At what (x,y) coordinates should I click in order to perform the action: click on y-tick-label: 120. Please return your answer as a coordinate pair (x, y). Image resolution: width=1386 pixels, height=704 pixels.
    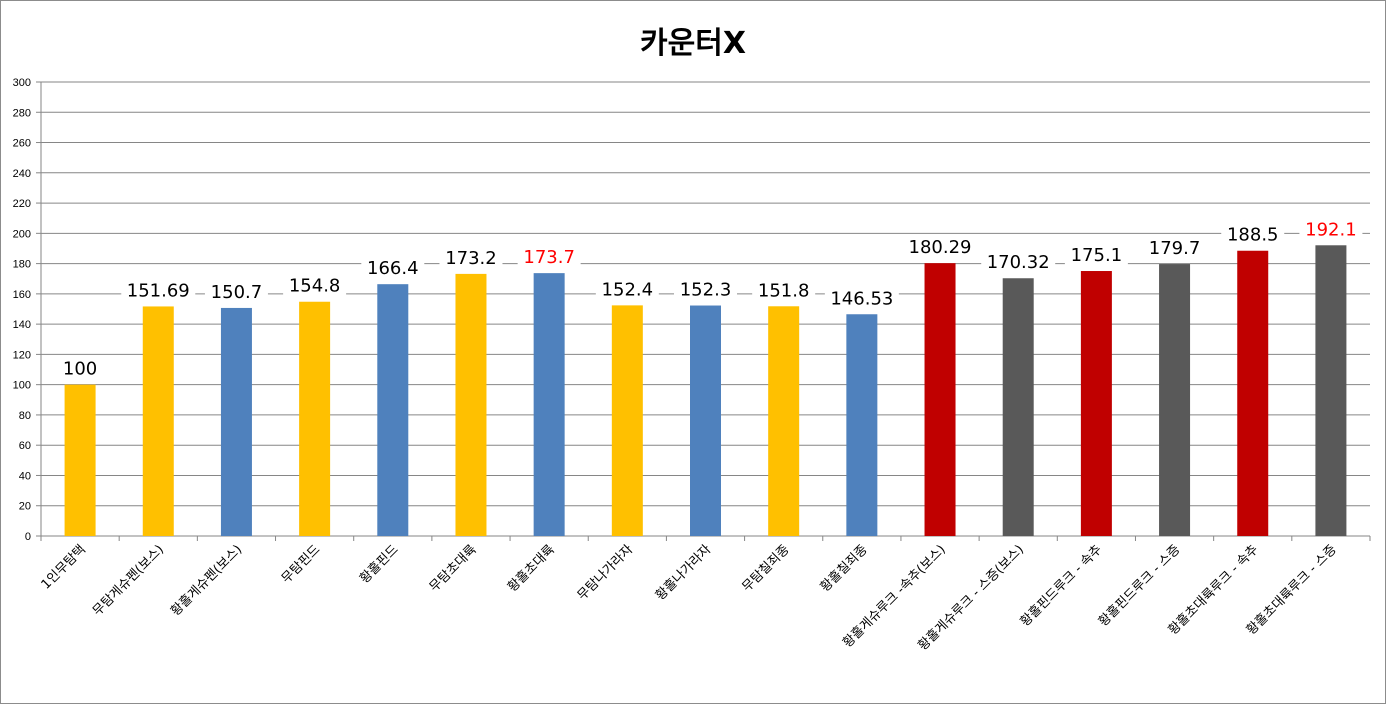
    Looking at the image, I should click on (22, 355).